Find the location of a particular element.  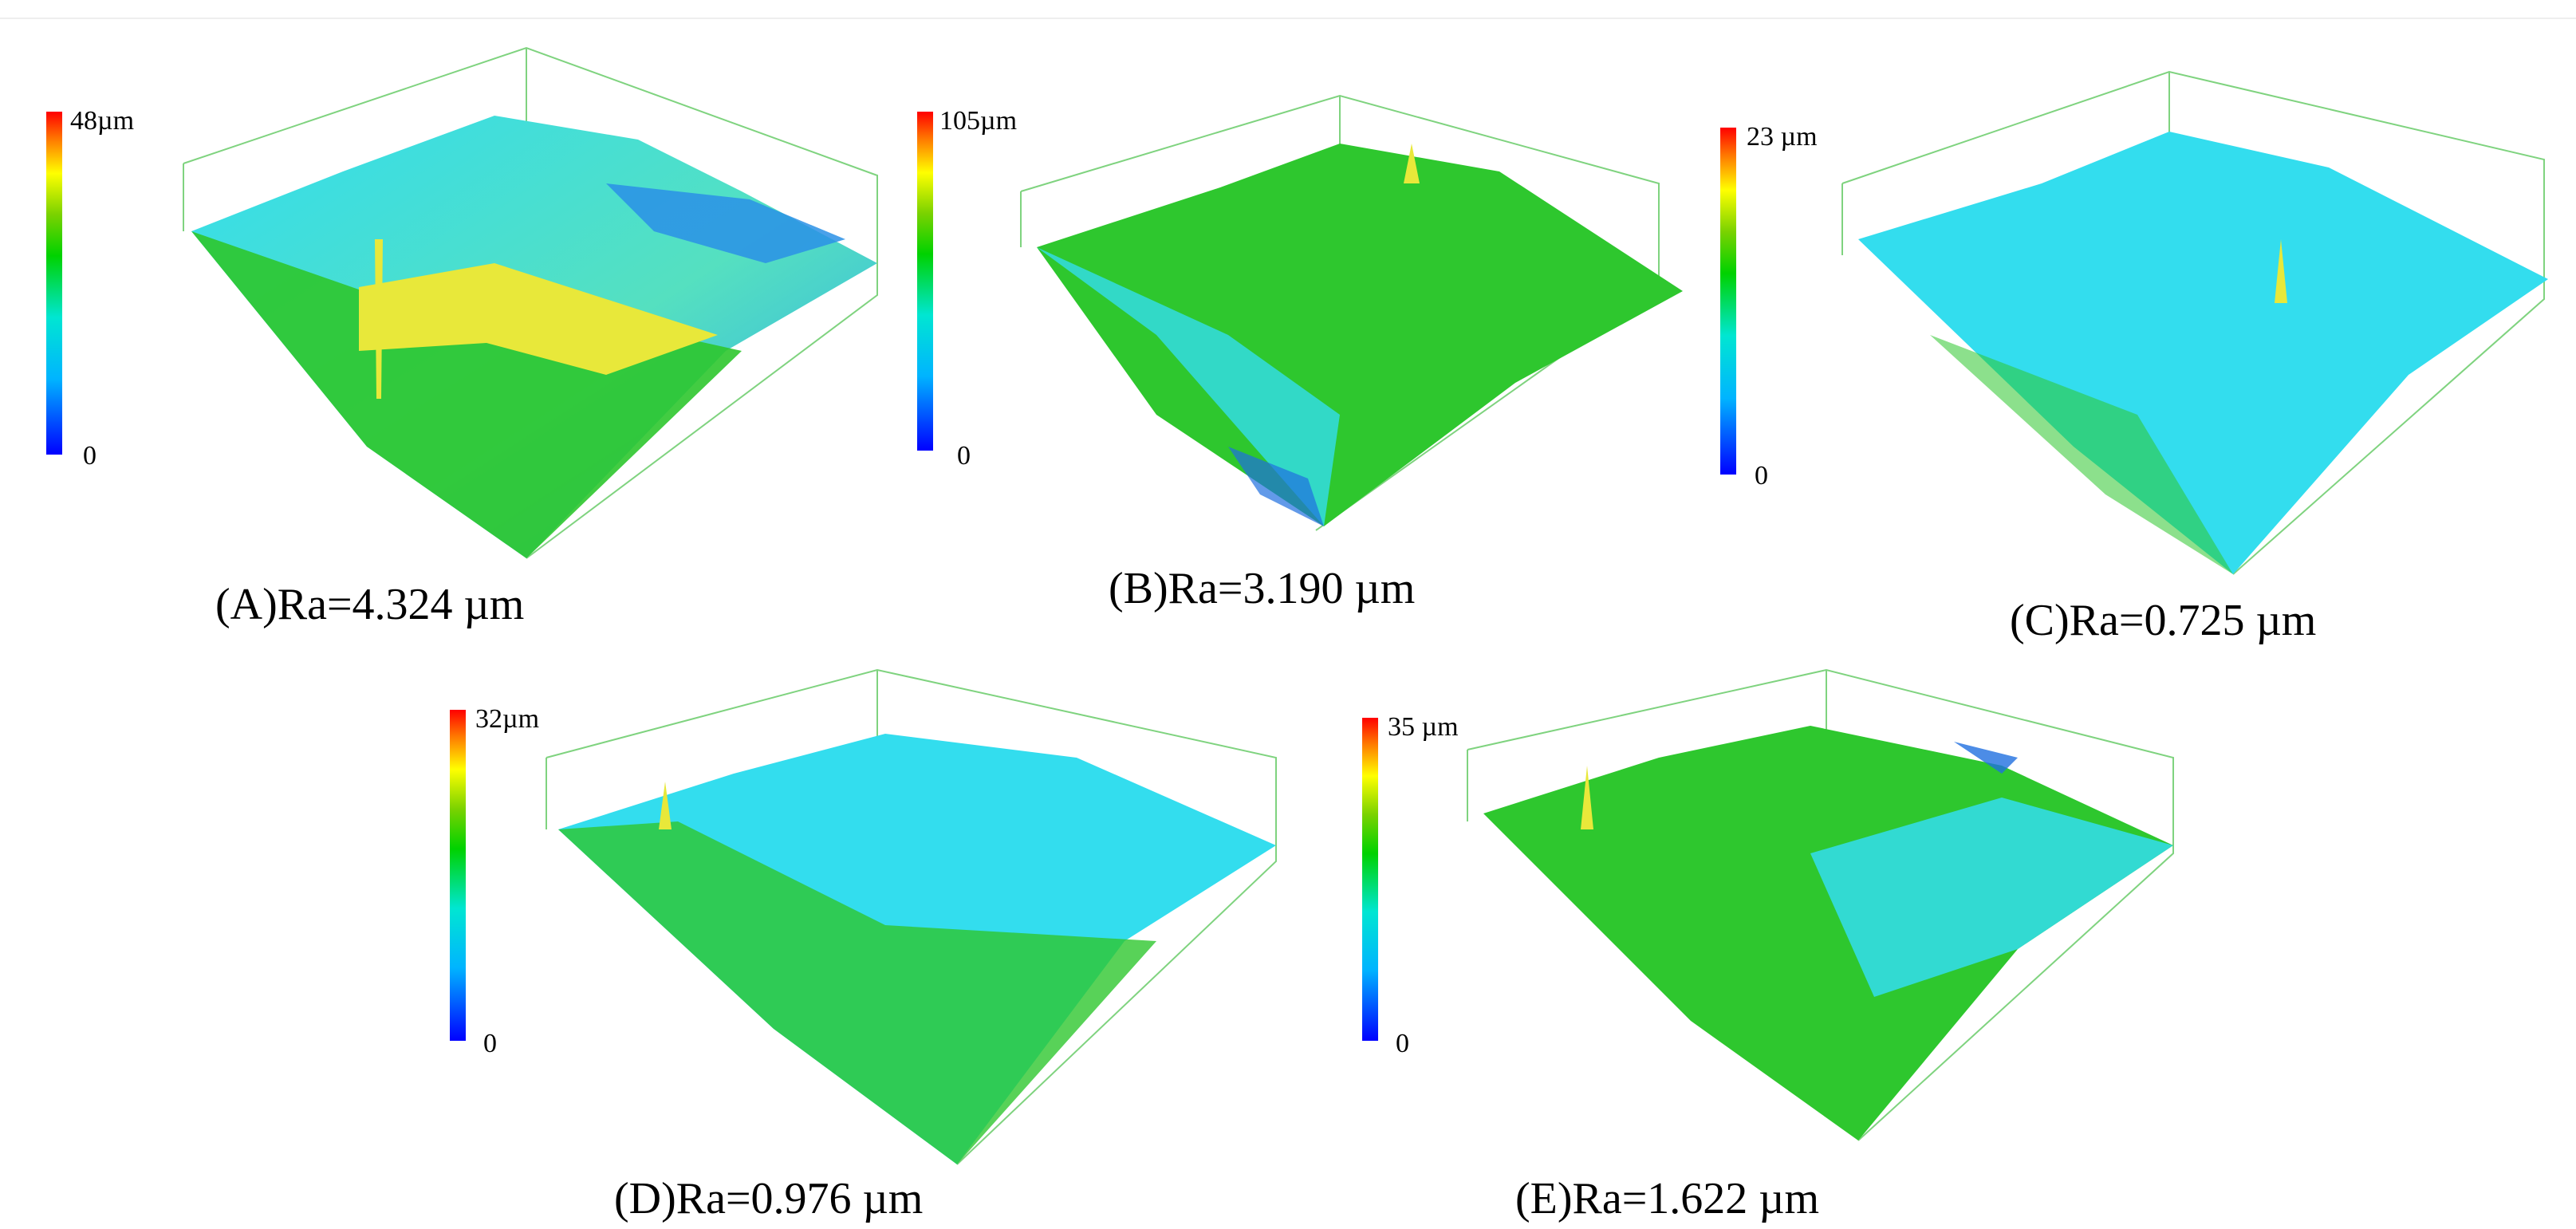

surface-plot-e is located at coordinates (1820, 904).